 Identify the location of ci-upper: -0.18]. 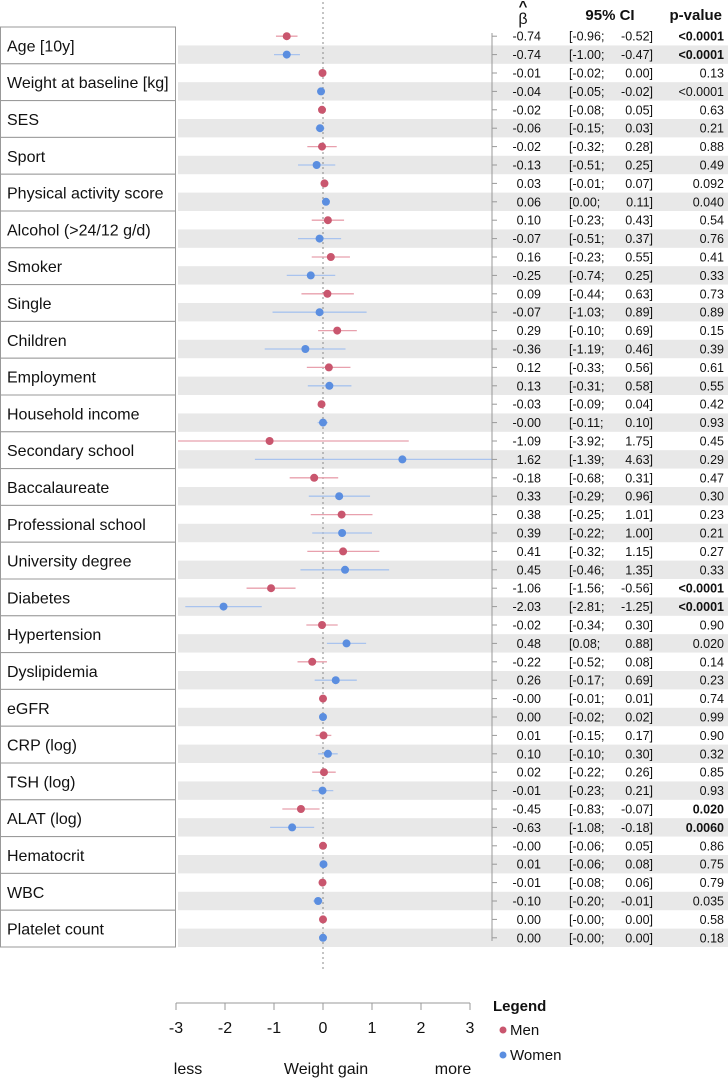
(637, 828).